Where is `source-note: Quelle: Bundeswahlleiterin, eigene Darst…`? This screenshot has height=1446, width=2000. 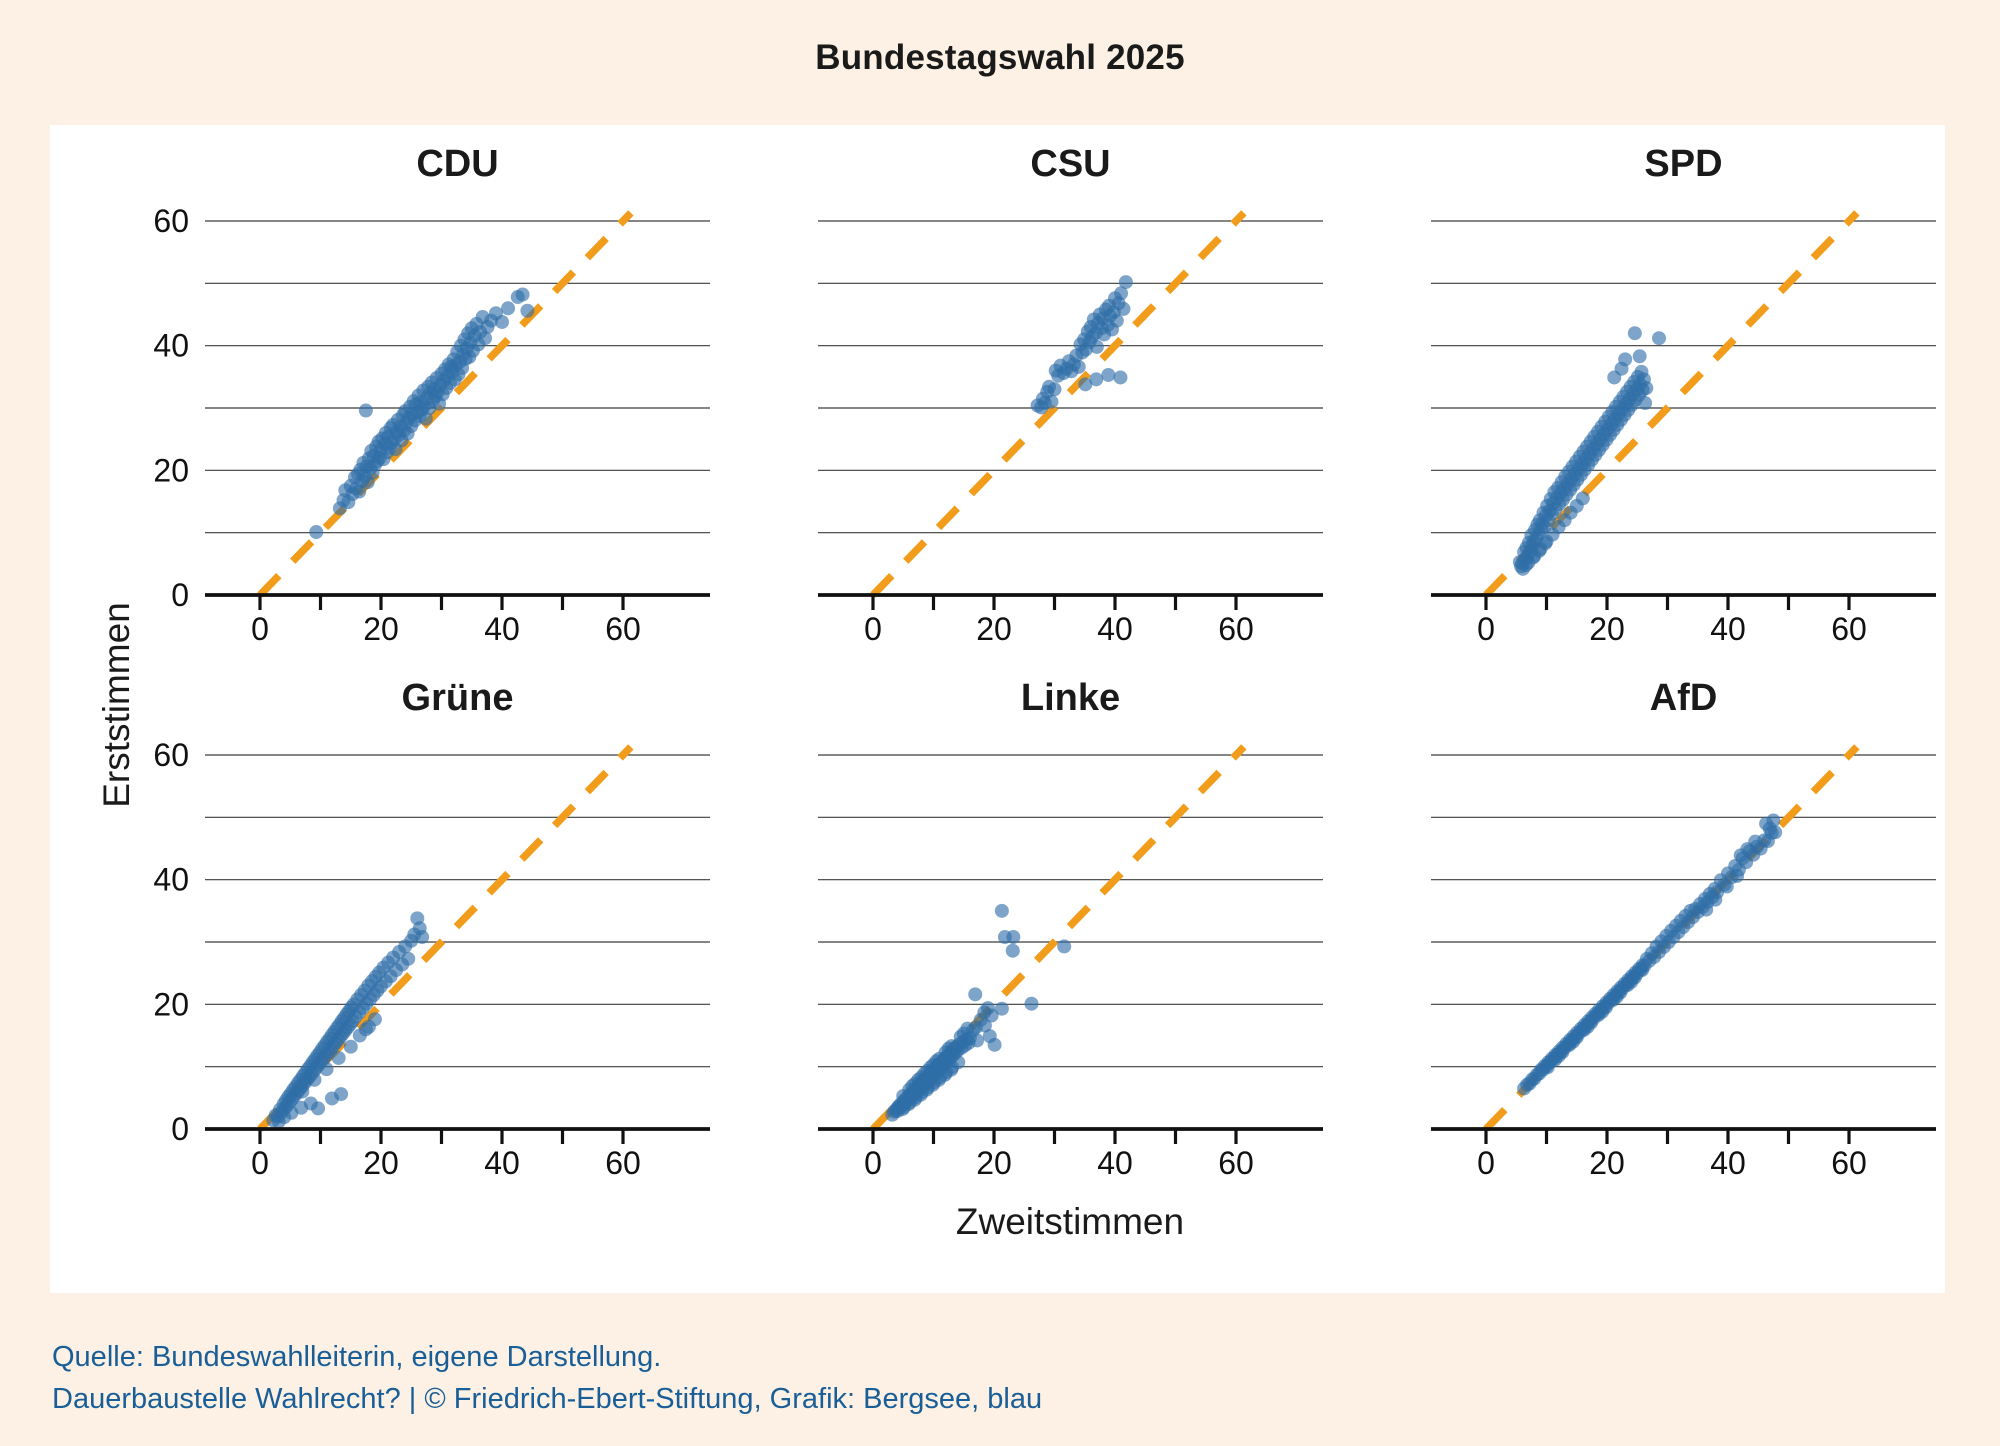
source-note: Quelle: Bundeswahlleiterin, eigene Darst… is located at coordinates (547, 1378).